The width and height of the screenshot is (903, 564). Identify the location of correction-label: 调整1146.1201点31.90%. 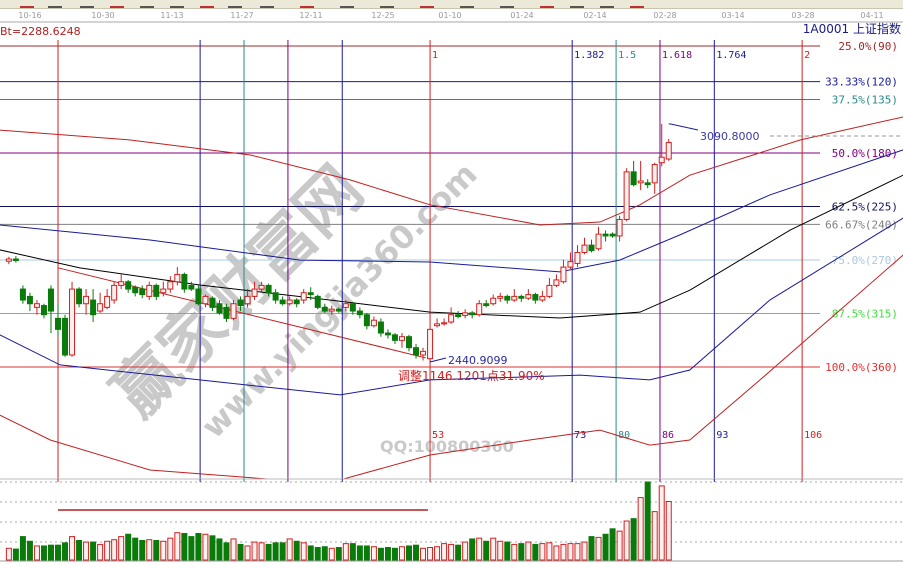
(471, 375).